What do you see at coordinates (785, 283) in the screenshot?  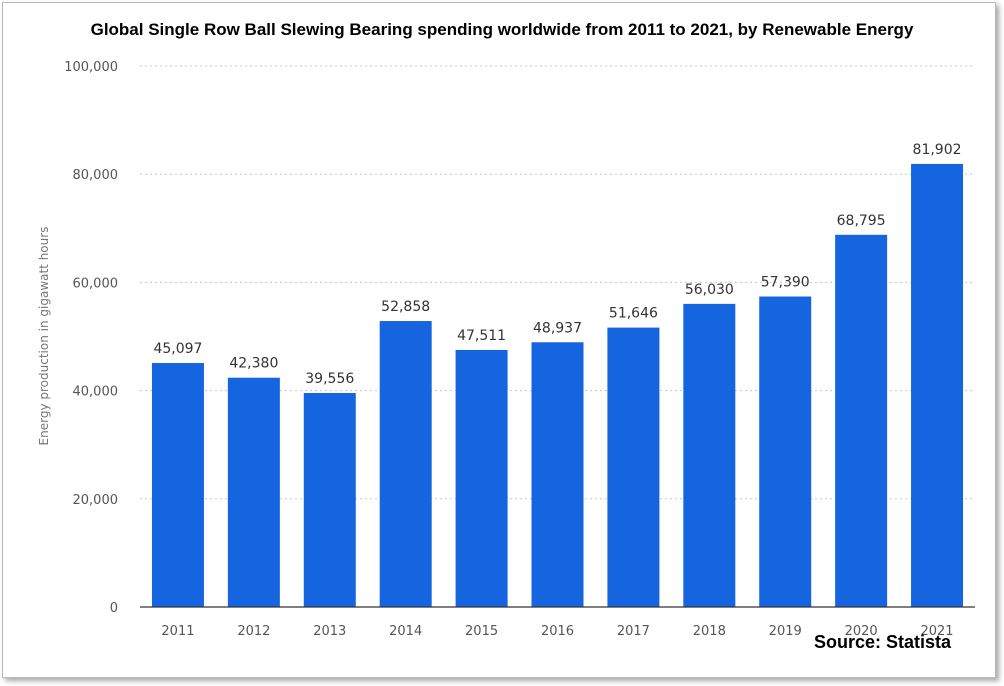 I see `data-label: 57,390` at bounding box center [785, 283].